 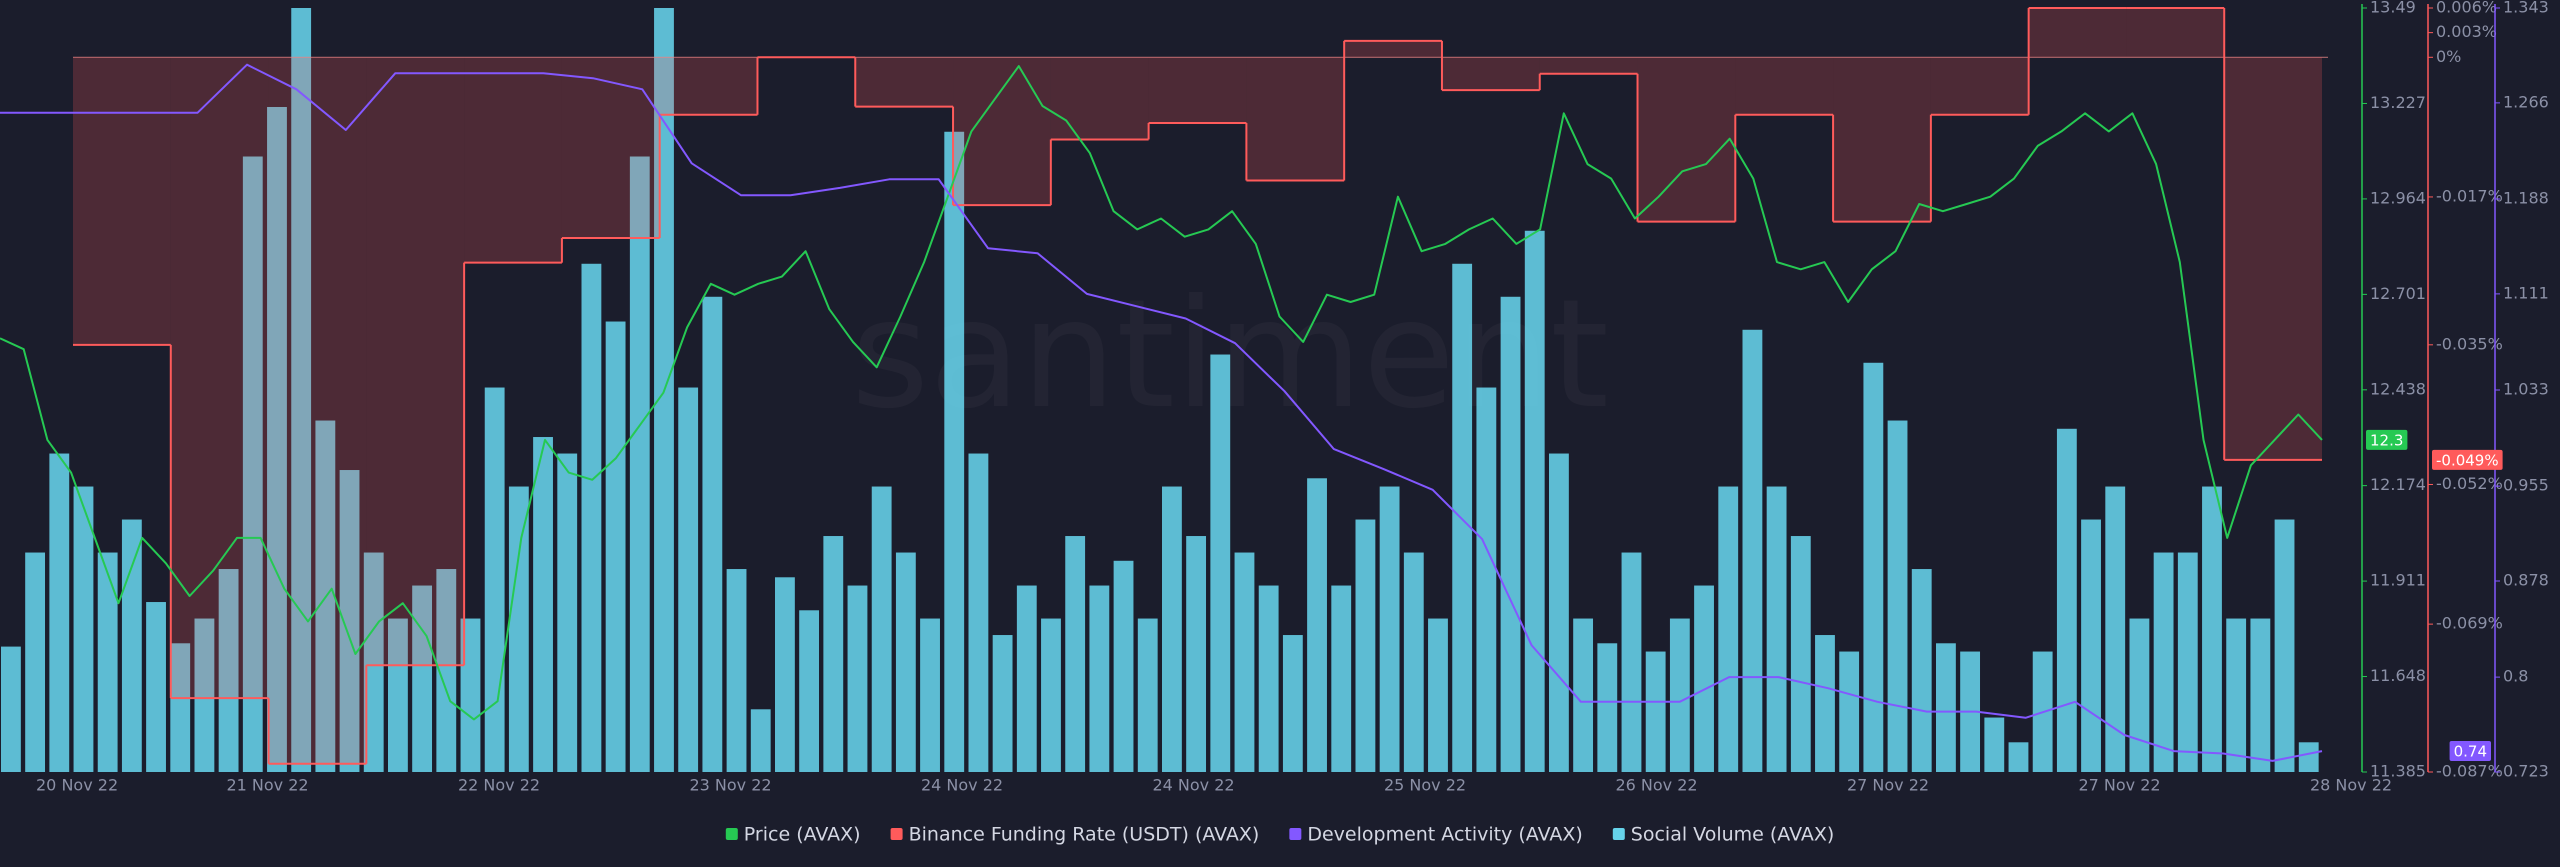 I want to click on x-tick-label: 20 Nov 22, so click(x=77, y=785).